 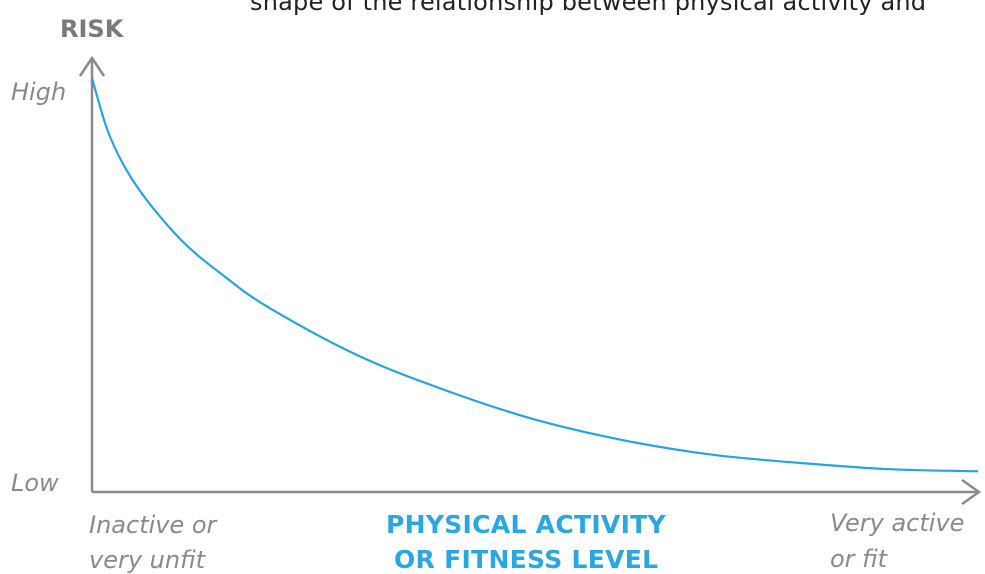 I want to click on x-axis-arrow-icon, so click(x=971, y=492).